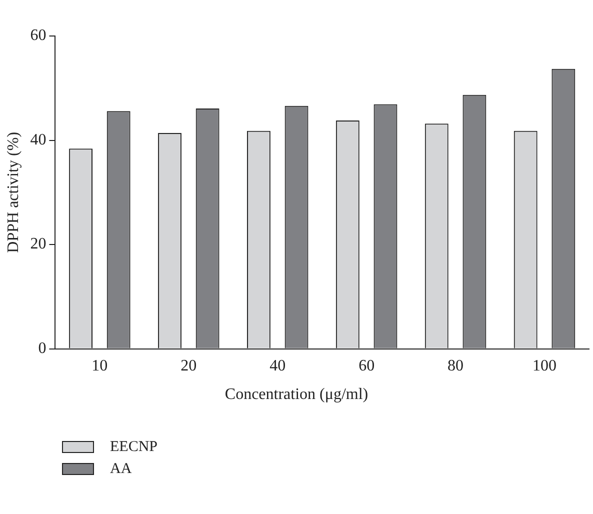  Describe the element at coordinates (38, 139) in the screenshot. I see `y-tick-label: 40` at that location.